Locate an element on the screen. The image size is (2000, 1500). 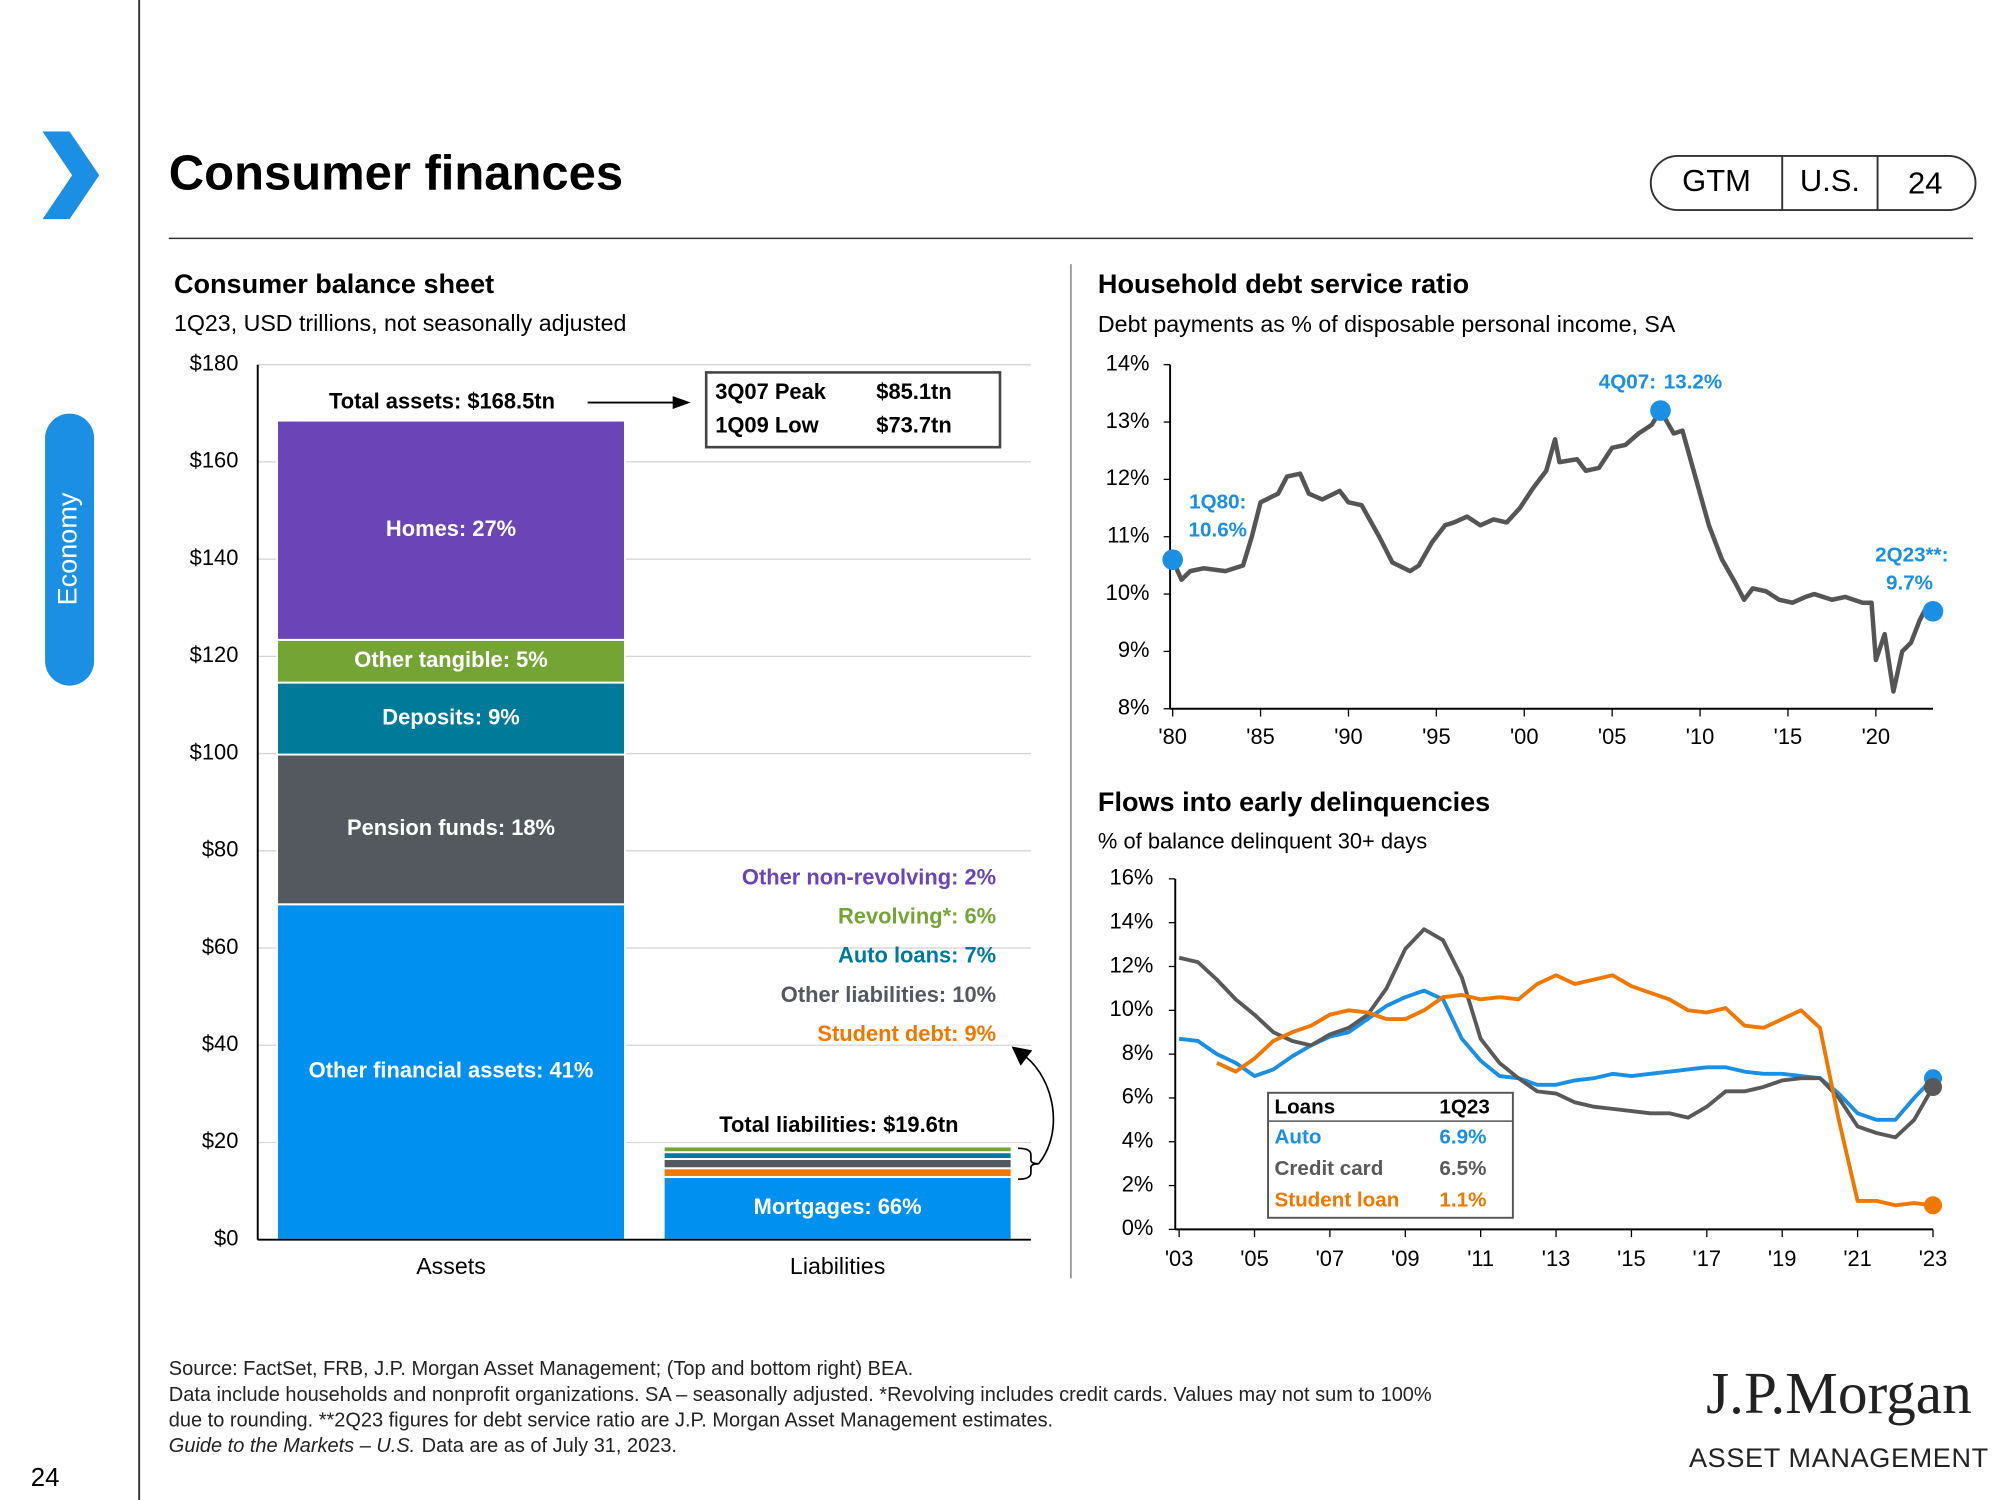
legend-value: 6.5% is located at coordinates (1462, 1168).